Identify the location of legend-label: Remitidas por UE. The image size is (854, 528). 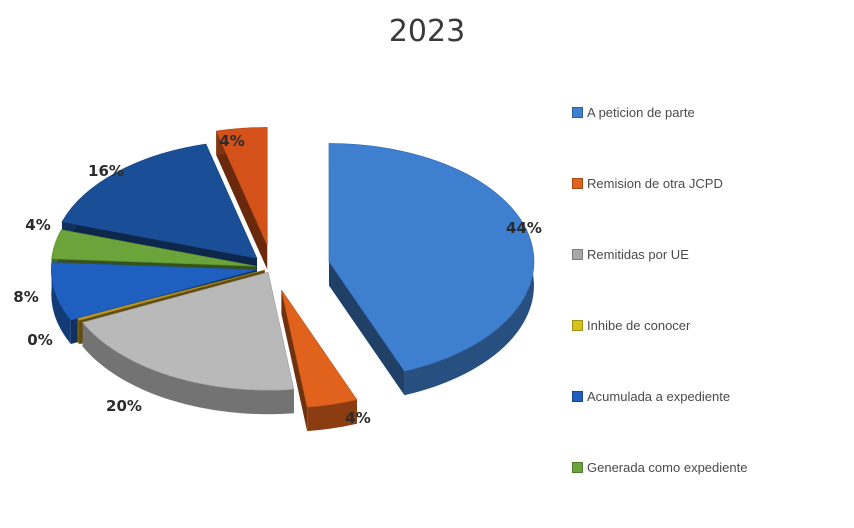
(638, 254).